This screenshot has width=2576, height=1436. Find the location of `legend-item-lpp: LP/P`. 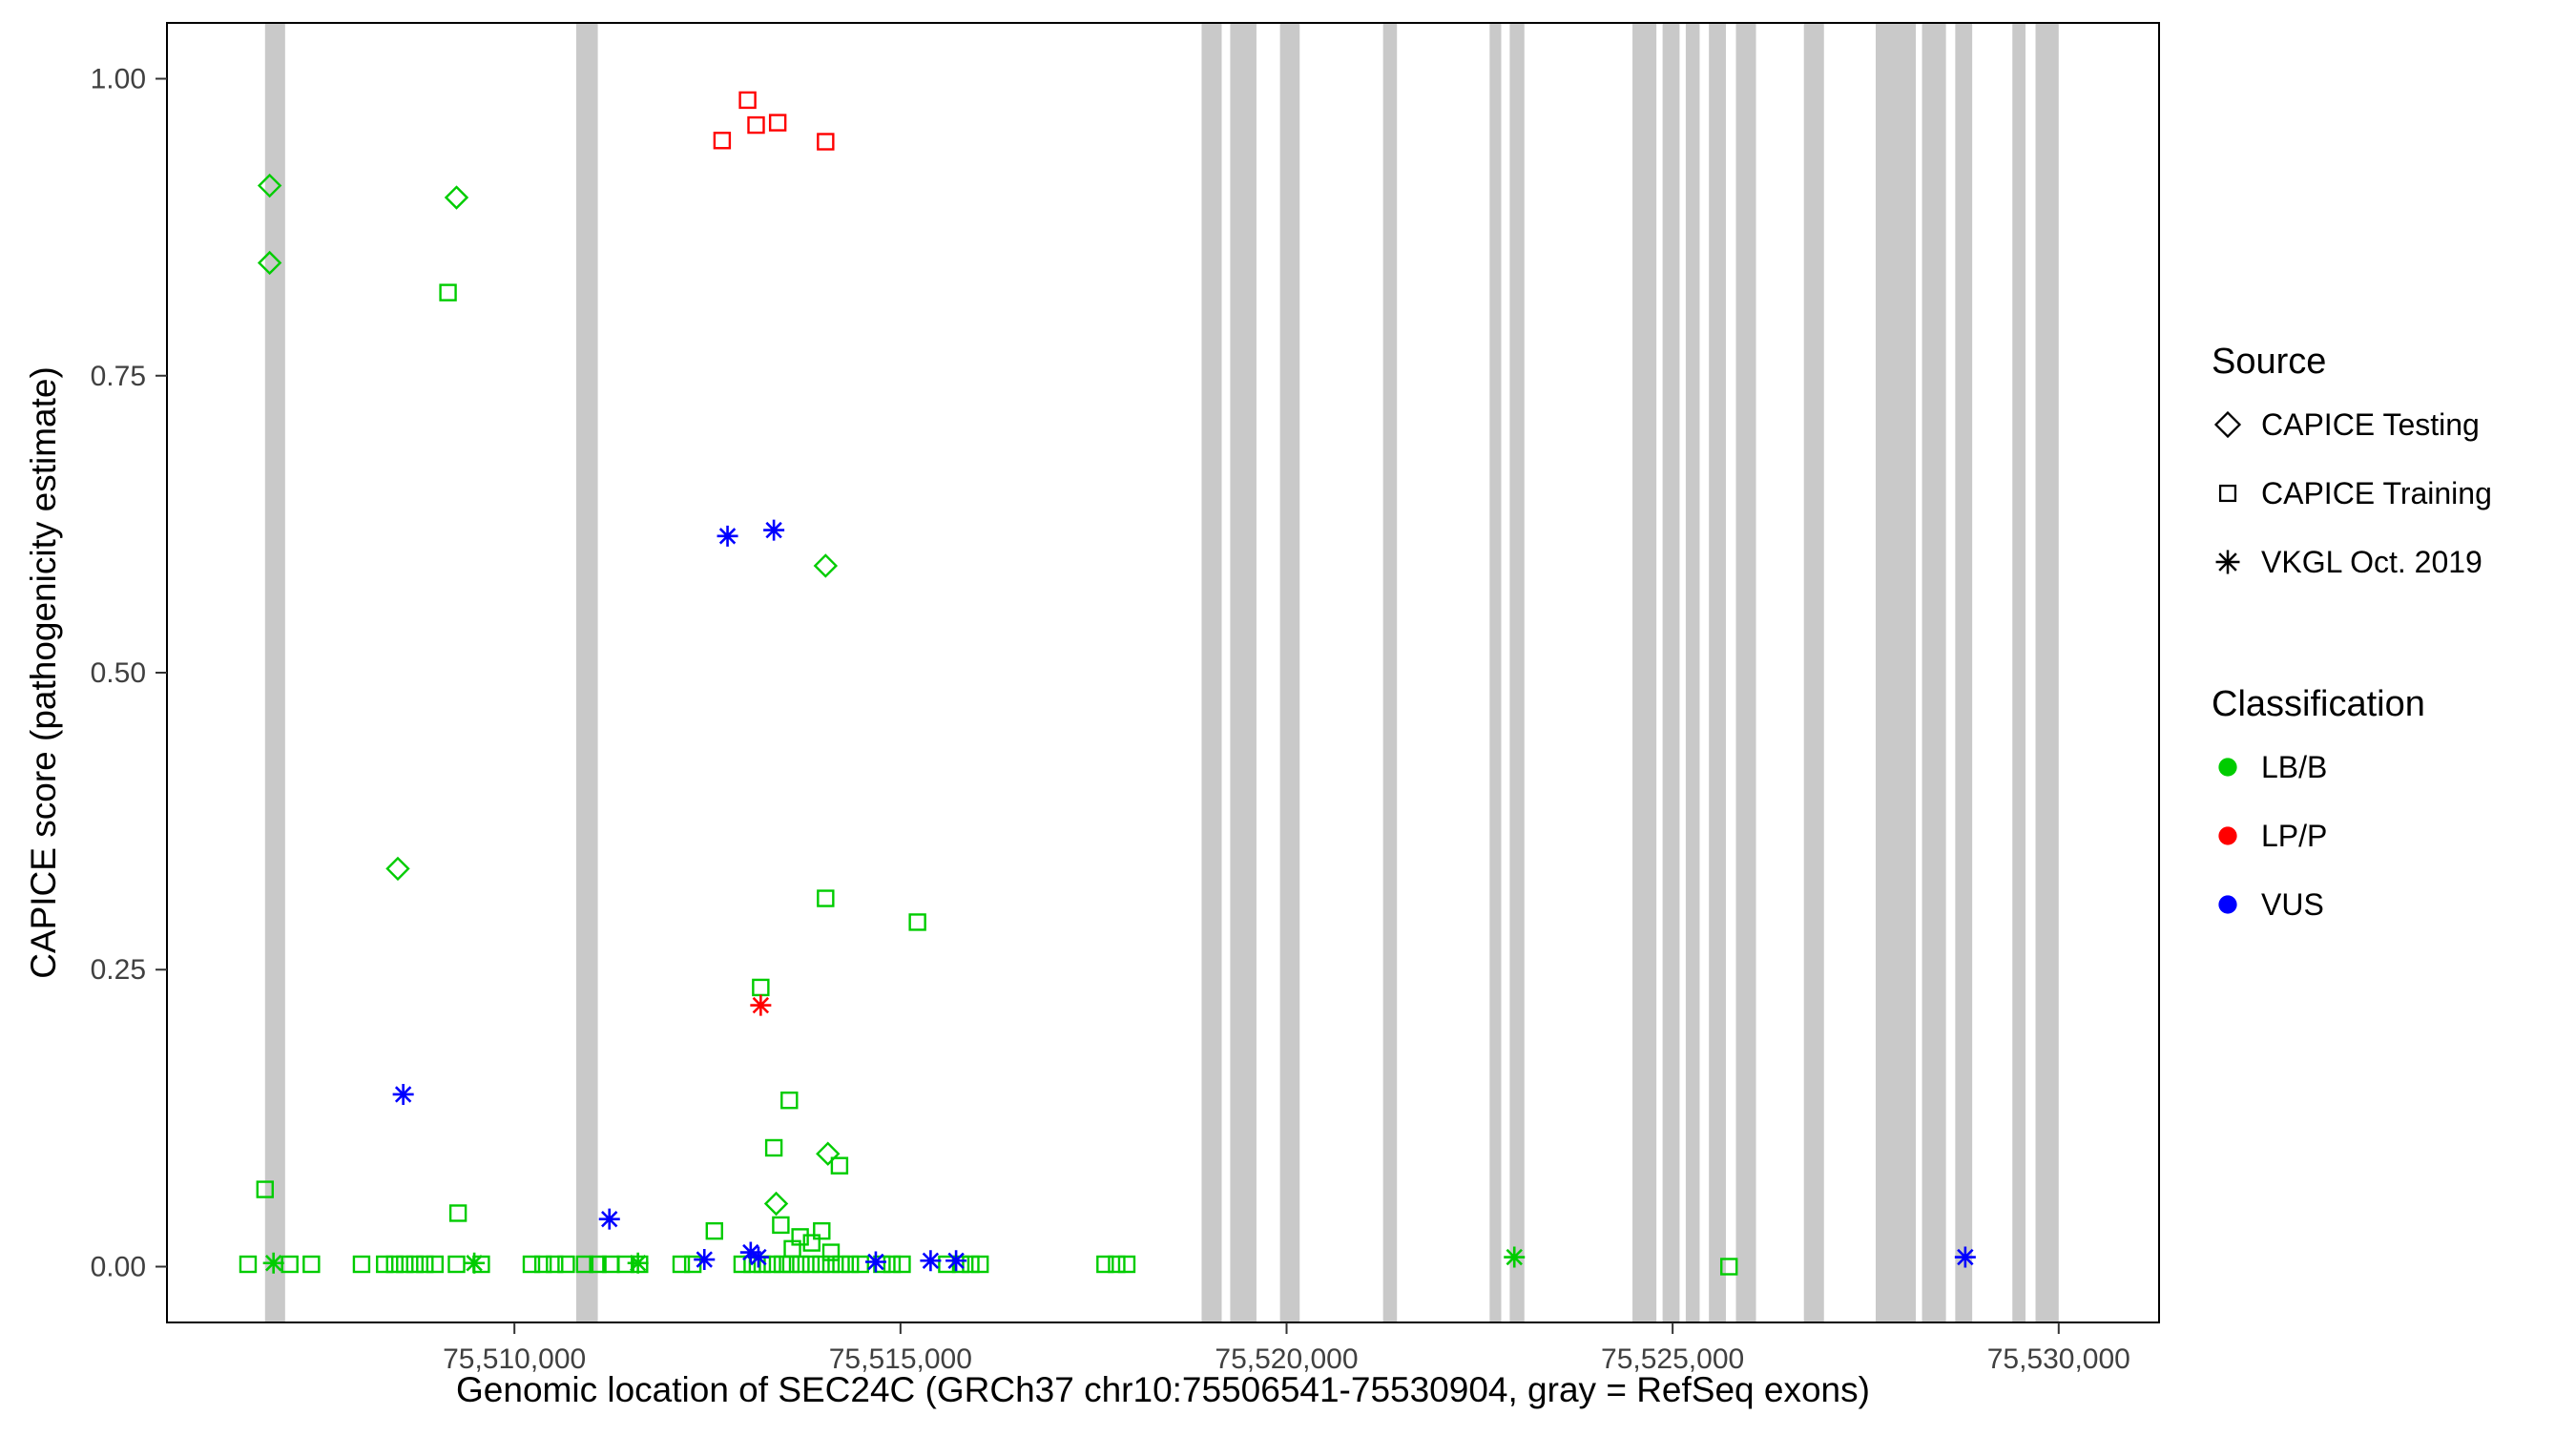

legend-item-lpp: LP/P is located at coordinates (2352, 835).